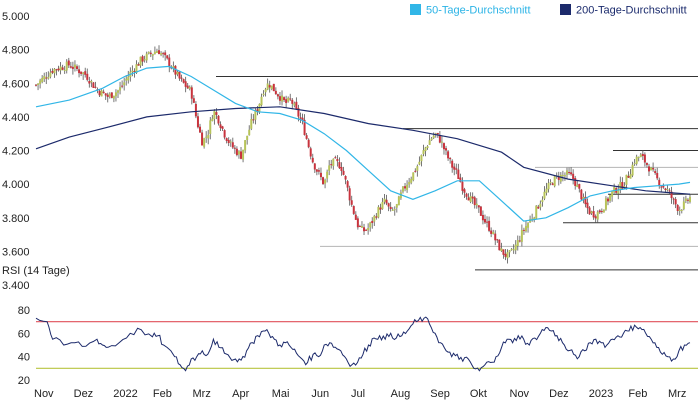 Image resolution: width=700 pixels, height=405 pixels. I want to click on rsi-tick-label: 40, so click(24, 358).